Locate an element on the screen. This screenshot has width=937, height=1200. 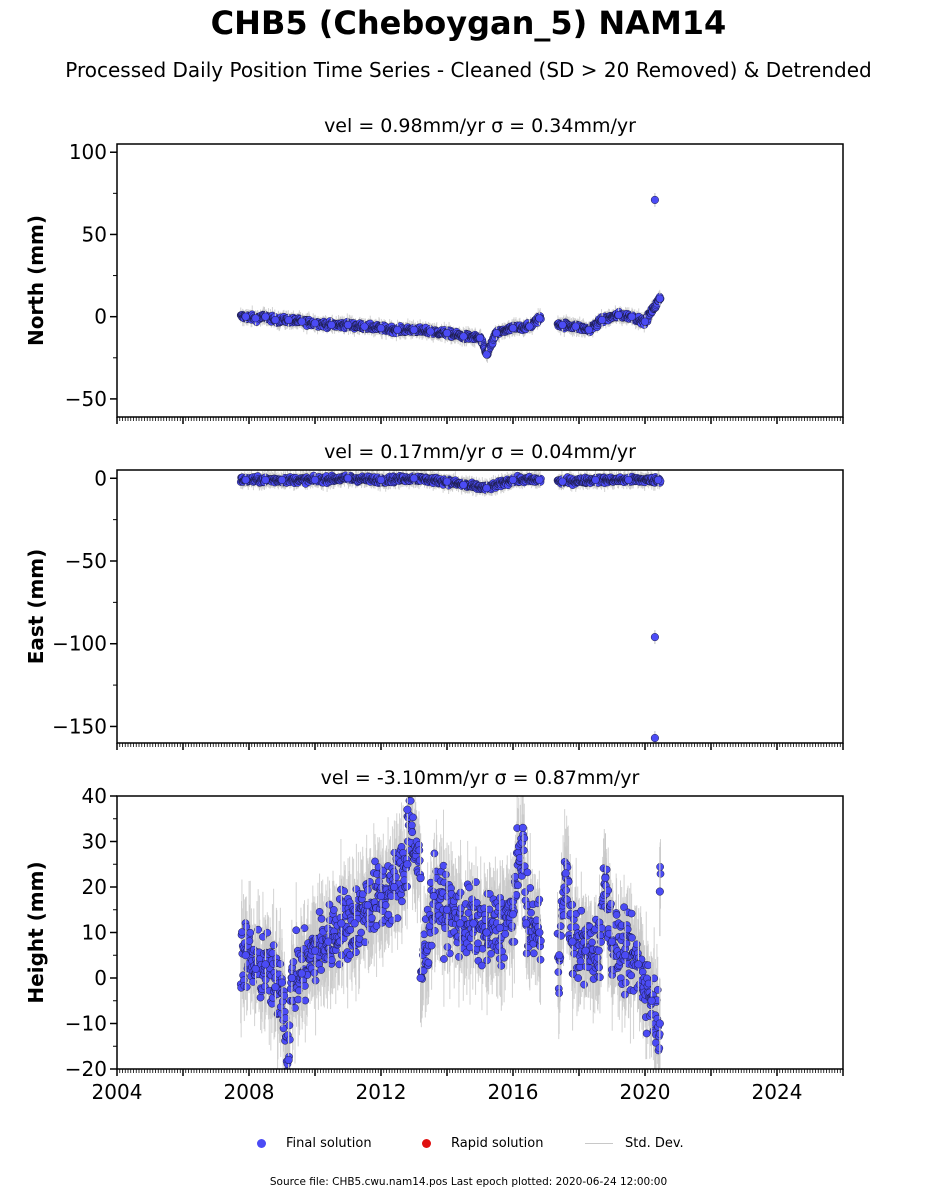
height-ytick-label-3: 10 is located at coordinates (94, 933).